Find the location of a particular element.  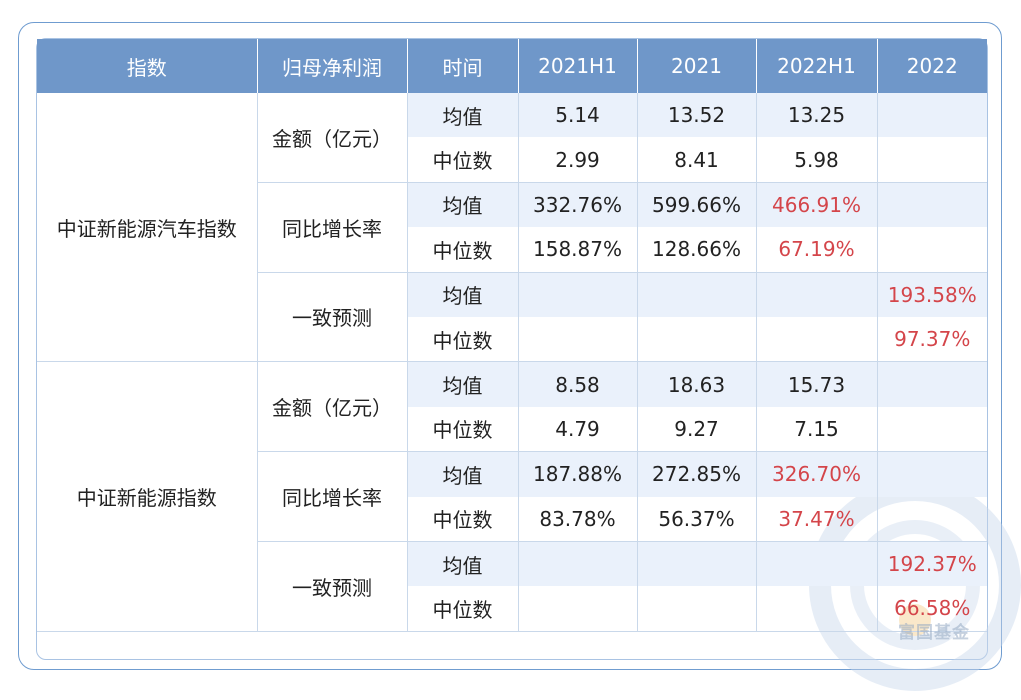

value-cell: 15.73 is located at coordinates (817, 384).